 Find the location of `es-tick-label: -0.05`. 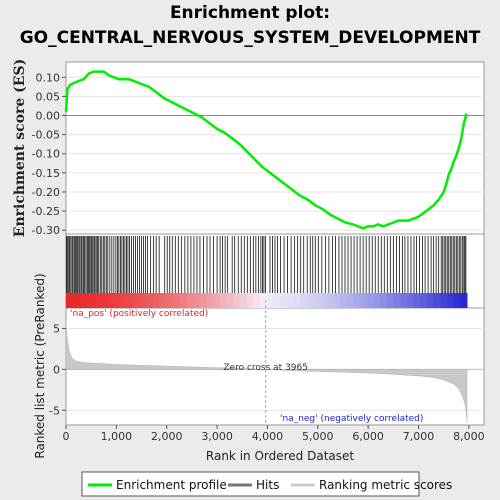

es-tick-label: -0.05 is located at coordinates (46, 135).